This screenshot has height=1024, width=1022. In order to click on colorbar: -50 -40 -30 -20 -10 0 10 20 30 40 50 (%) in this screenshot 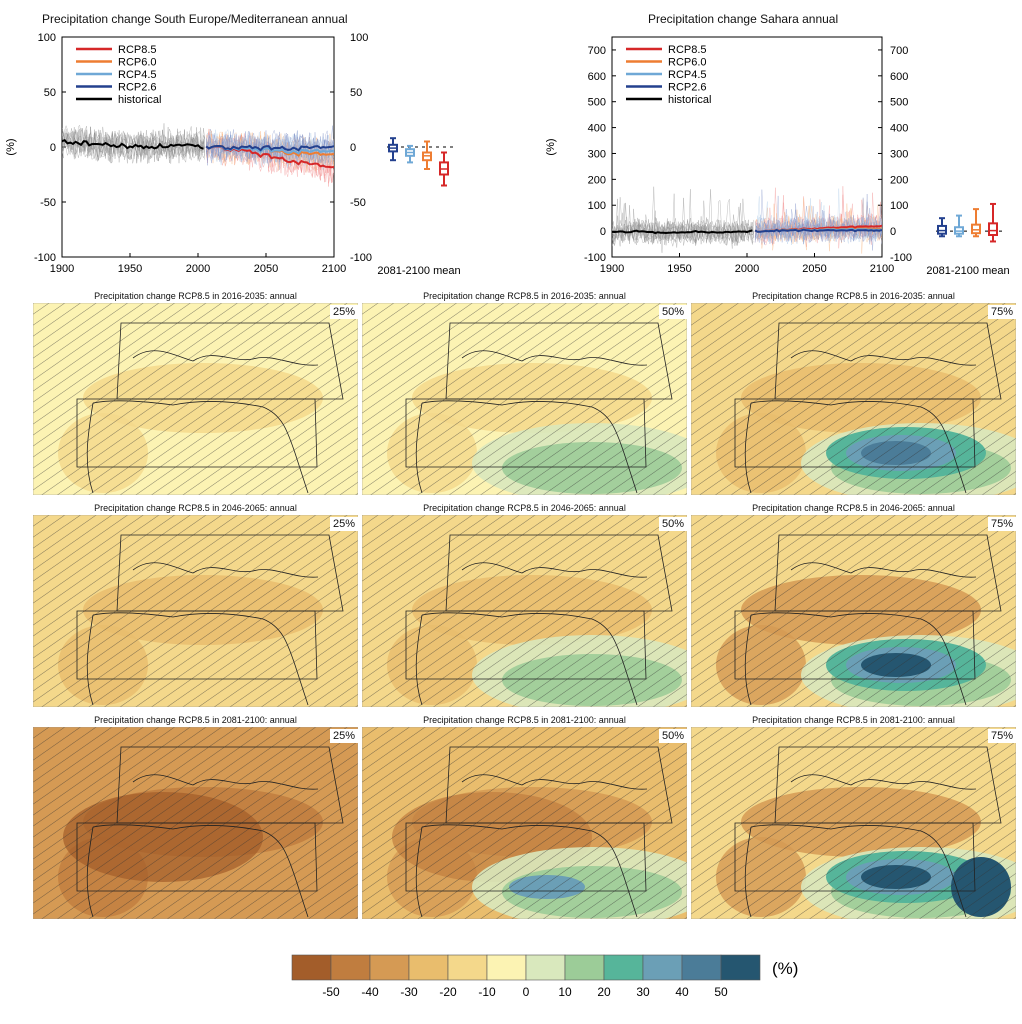, I will do `click(544, 976)`.